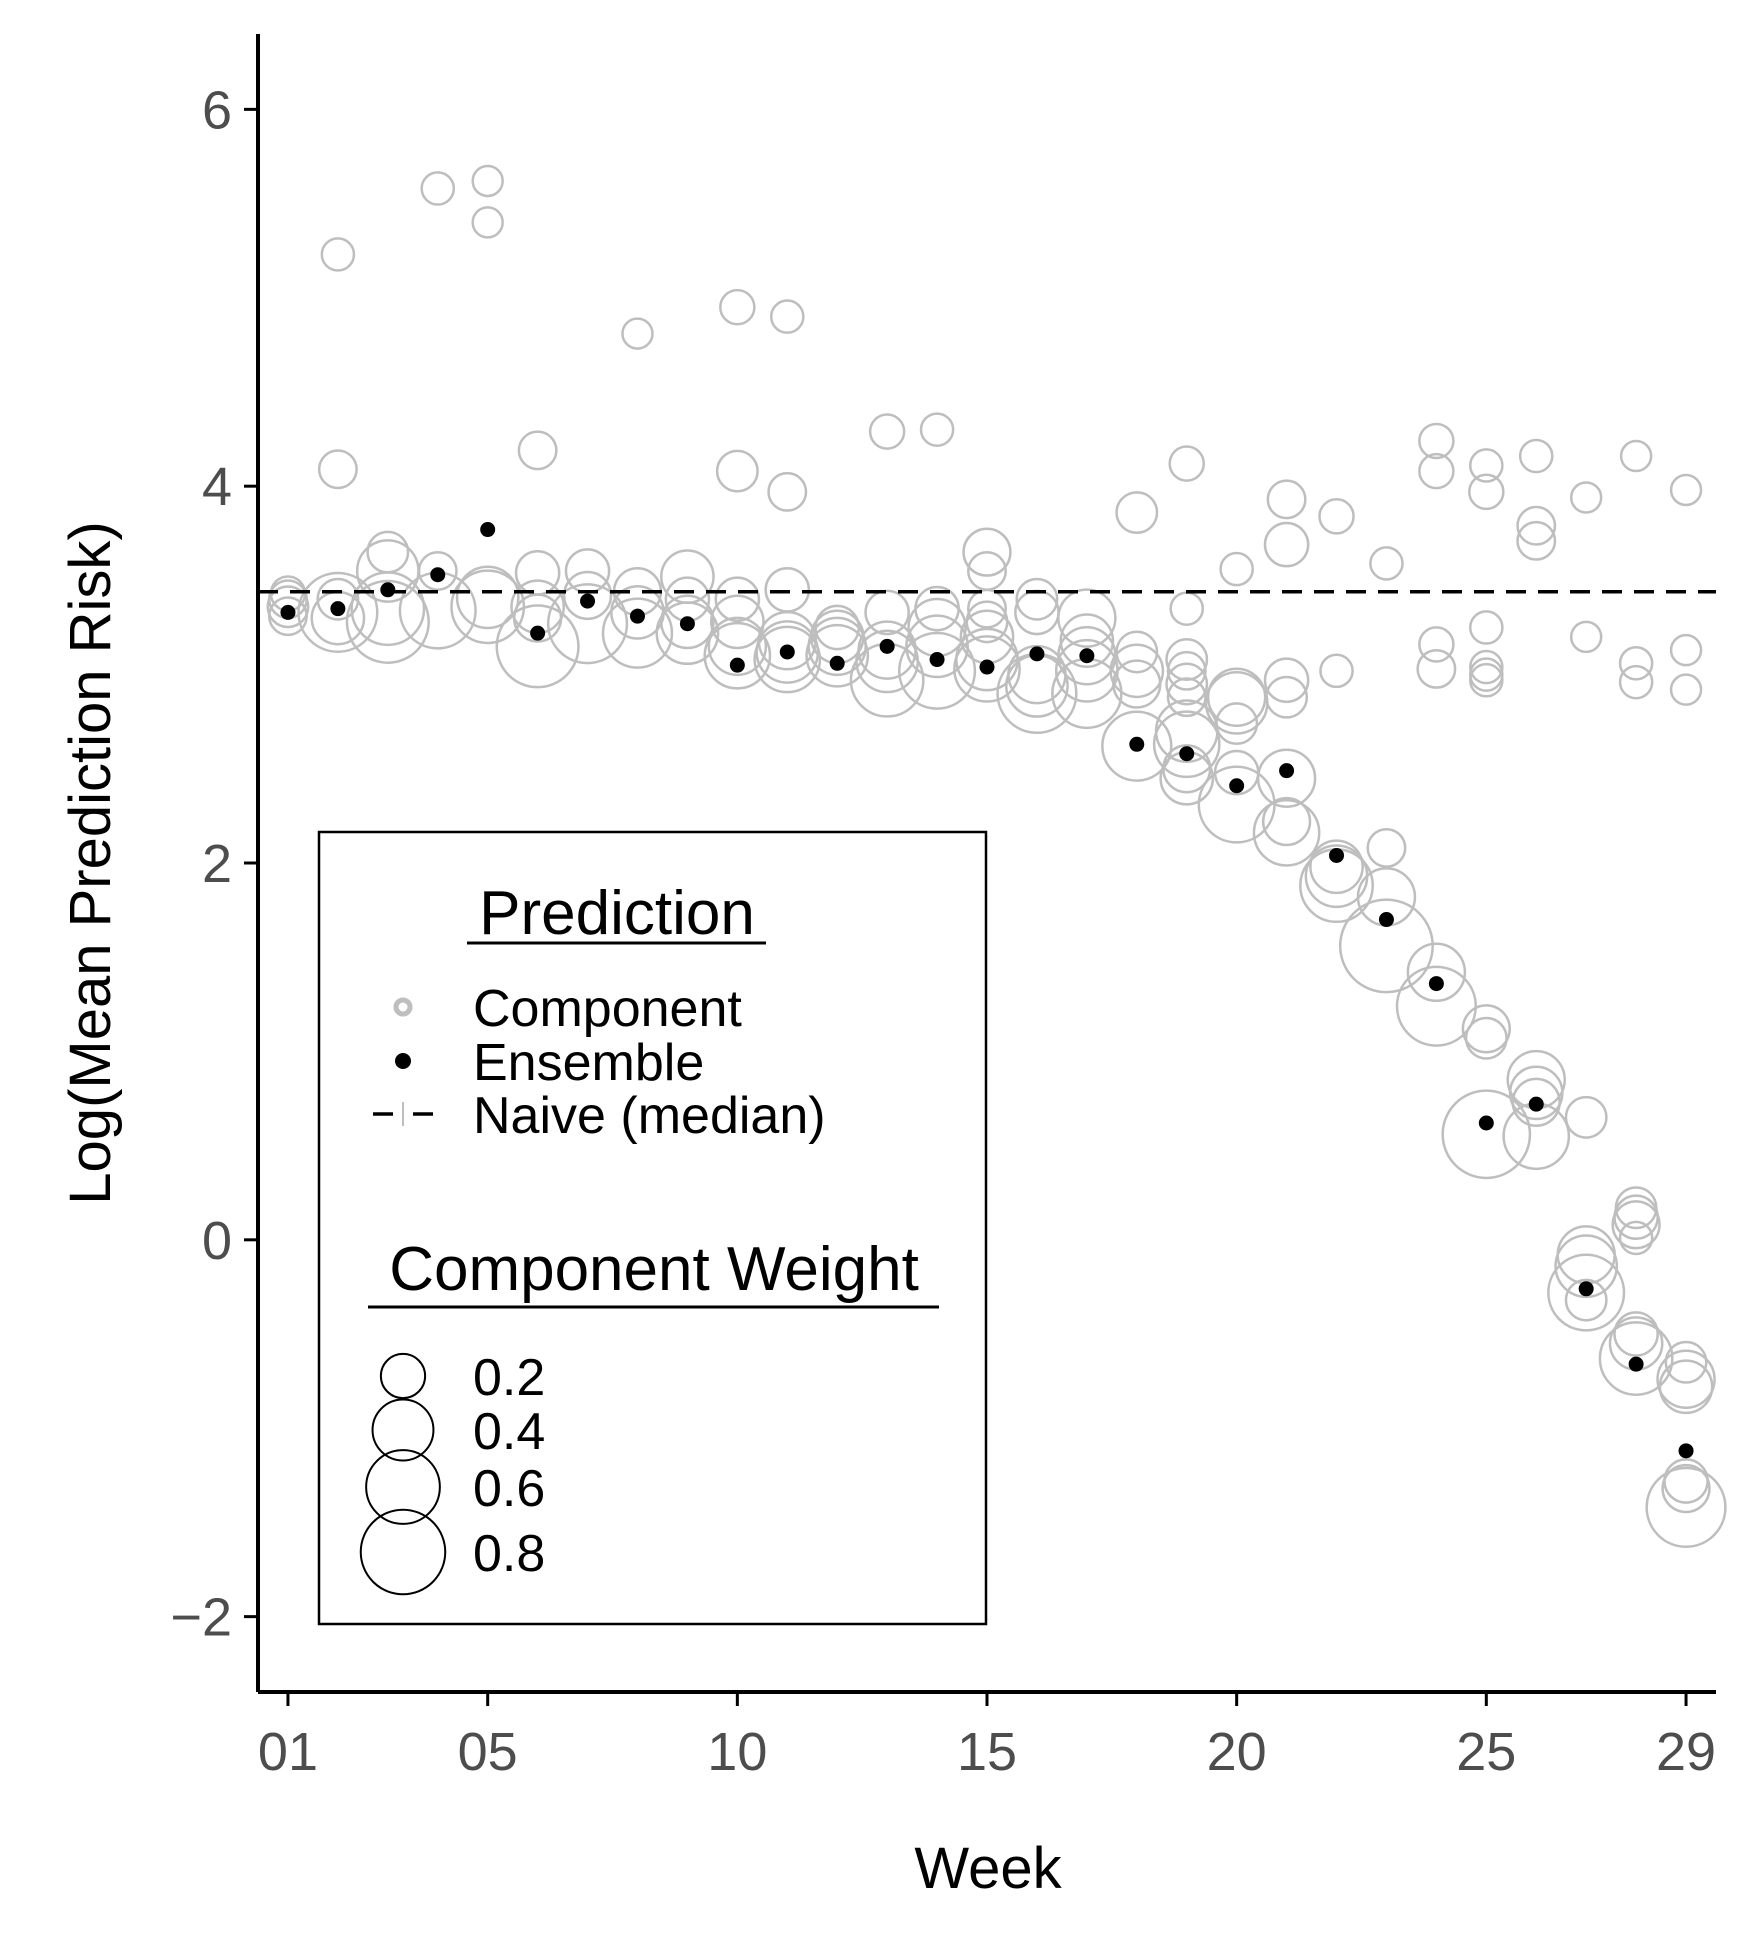  I want to click on x-axis-ticks: 01 05 10 15 20 25 29, so click(987, 1737).